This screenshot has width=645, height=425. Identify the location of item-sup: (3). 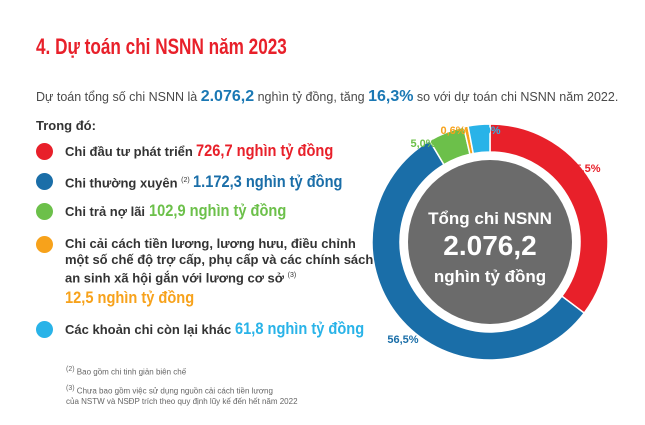
(292, 275).